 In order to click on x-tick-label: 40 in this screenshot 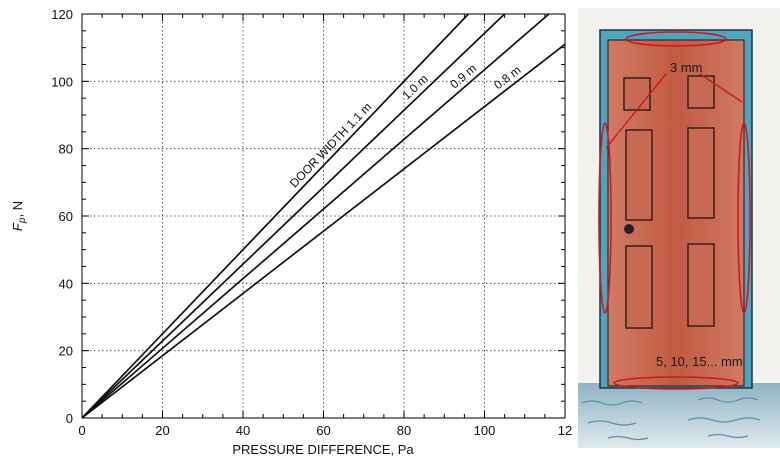, I will do `click(243, 430)`.